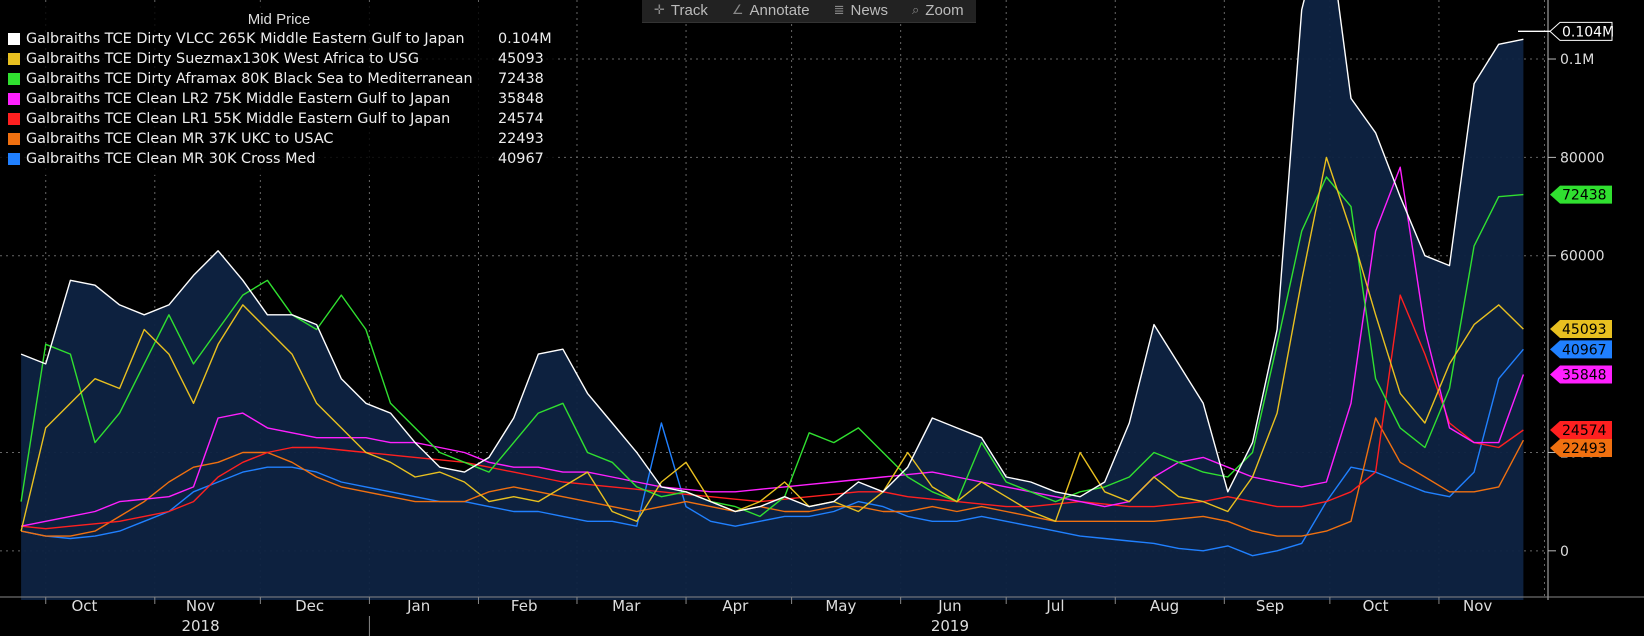 The image size is (1644, 636). Describe the element at coordinates (1584, 449) in the screenshot. I see `last-value-label: 22493` at that location.